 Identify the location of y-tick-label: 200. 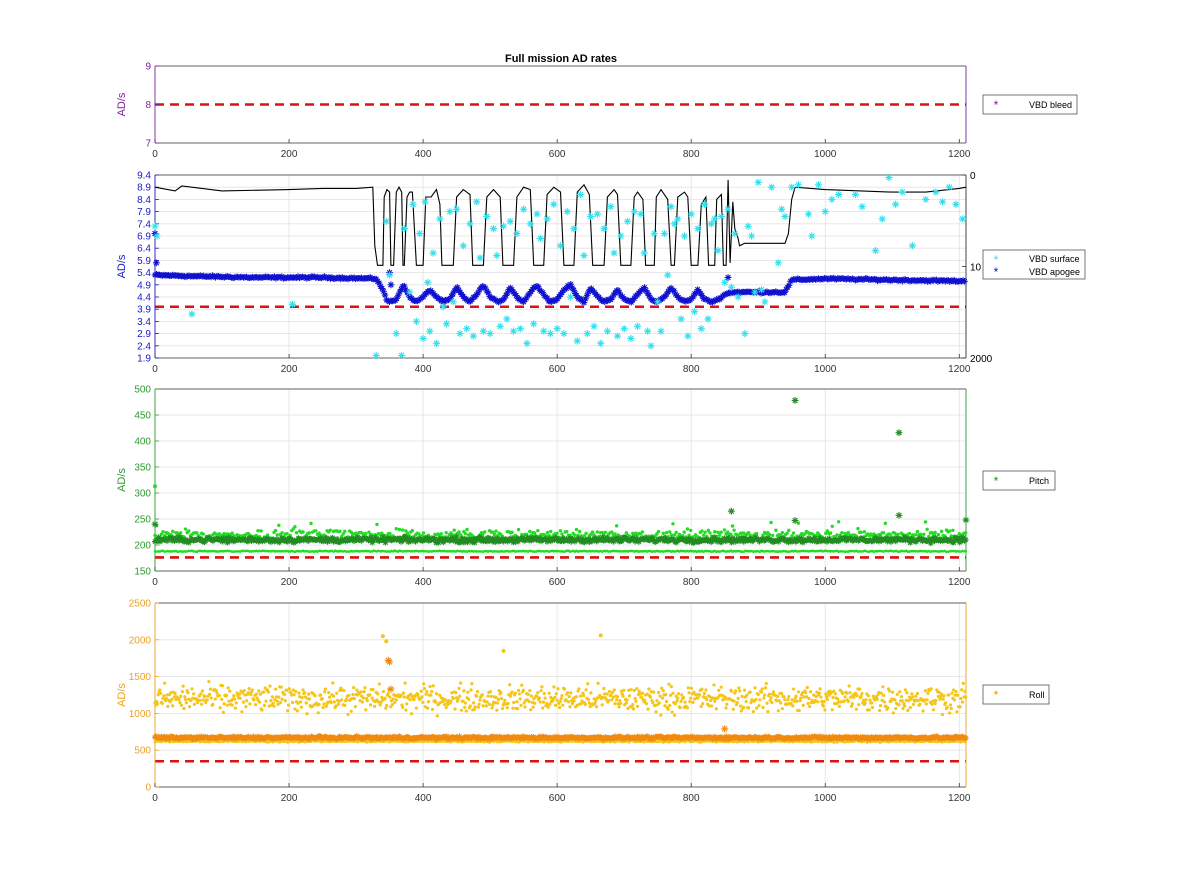
(142, 546).